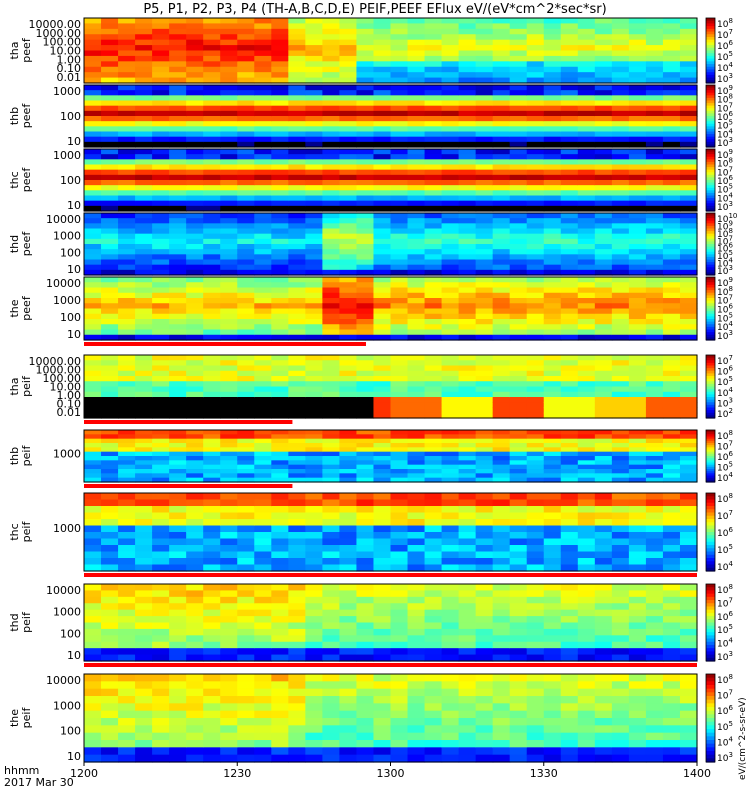 The width and height of the screenshot is (750, 800). What do you see at coordinates (390, 116) in the screenshot?
I see `panel-frame` at bounding box center [390, 116].